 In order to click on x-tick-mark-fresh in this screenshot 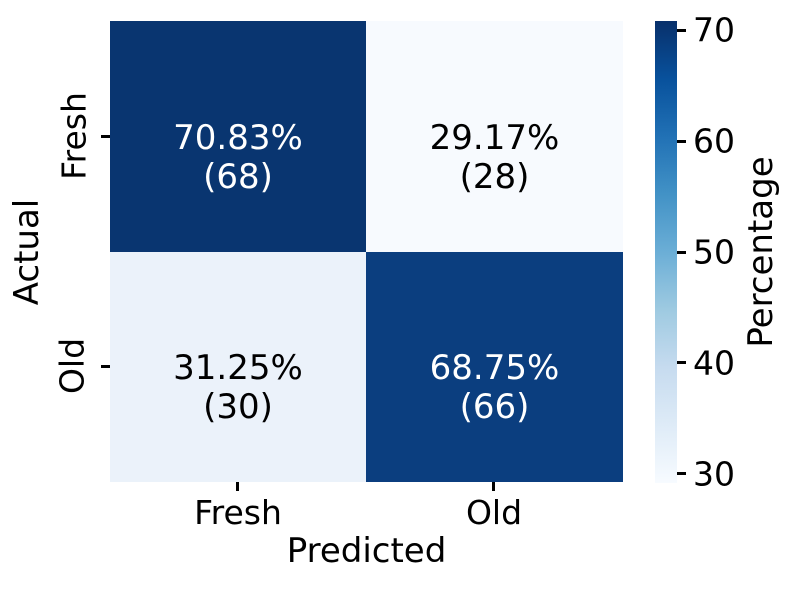, I will do `click(237, 486)`.